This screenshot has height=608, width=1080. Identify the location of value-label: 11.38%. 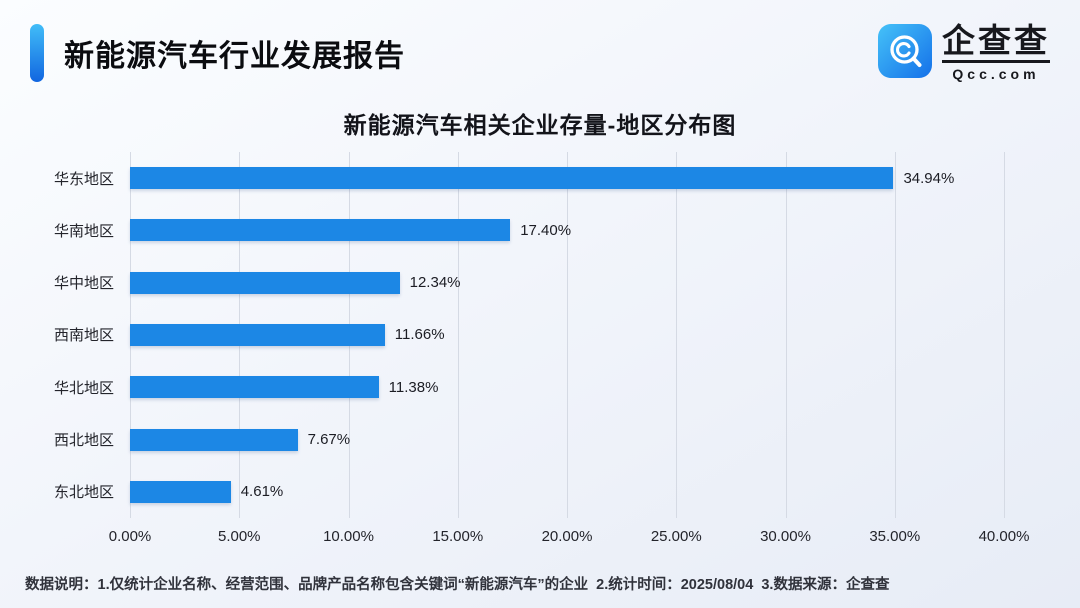
(413, 387).